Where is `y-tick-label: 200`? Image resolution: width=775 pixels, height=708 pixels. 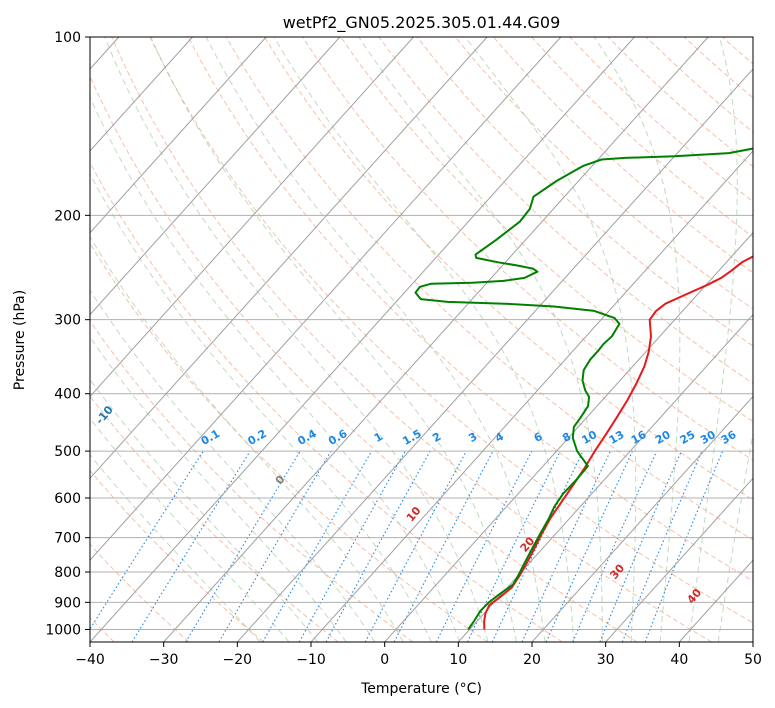 y-tick-label: 200 is located at coordinates (67, 216).